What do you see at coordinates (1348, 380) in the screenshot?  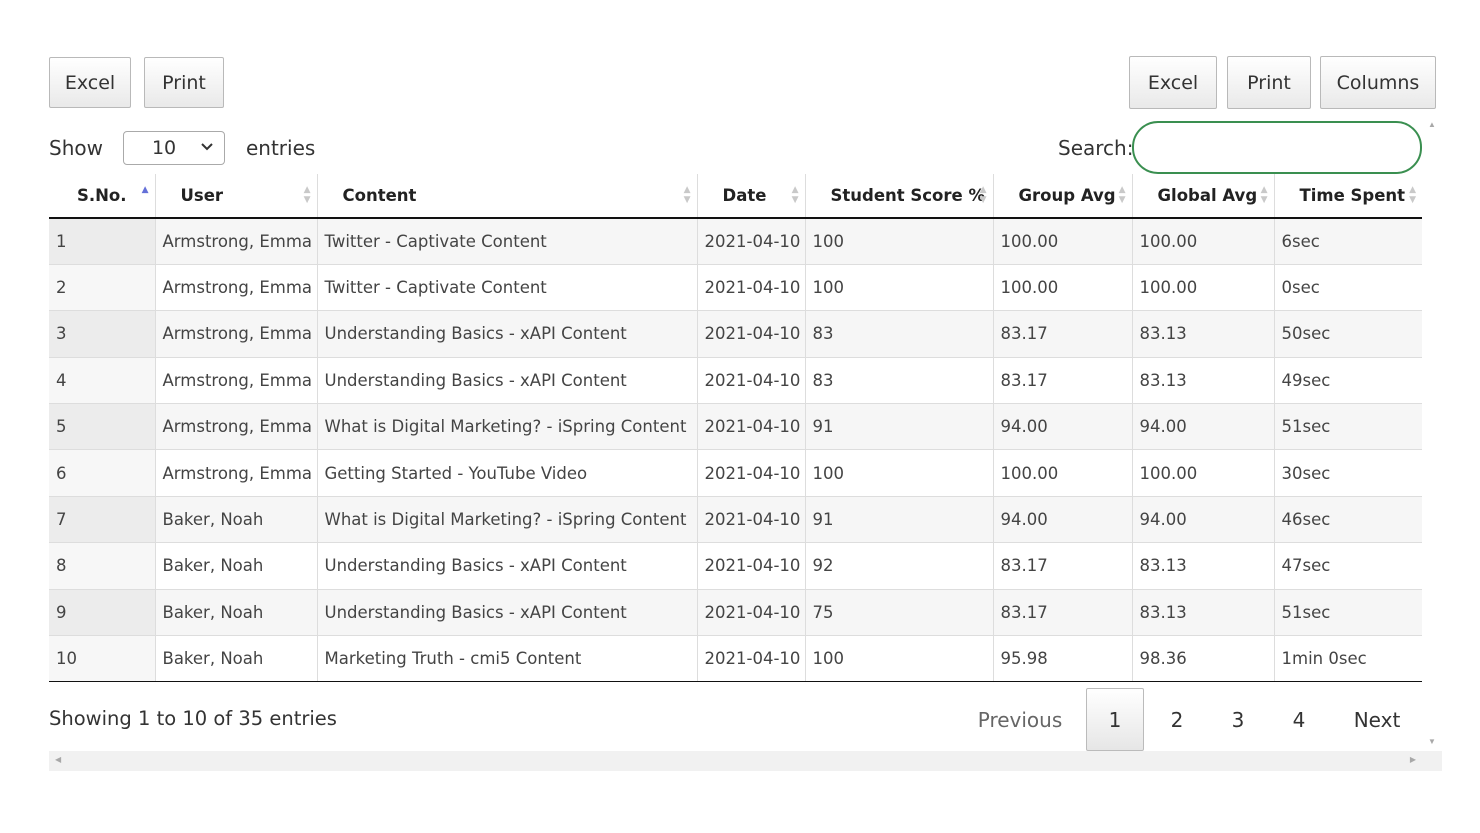 I see `cell-time-spent: 49sec` at bounding box center [1348, 380].